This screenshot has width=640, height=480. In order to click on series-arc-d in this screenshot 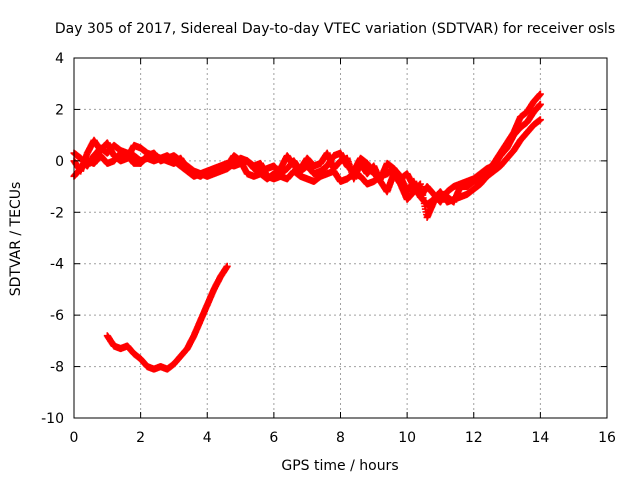, I will do `click(167, 317)`.